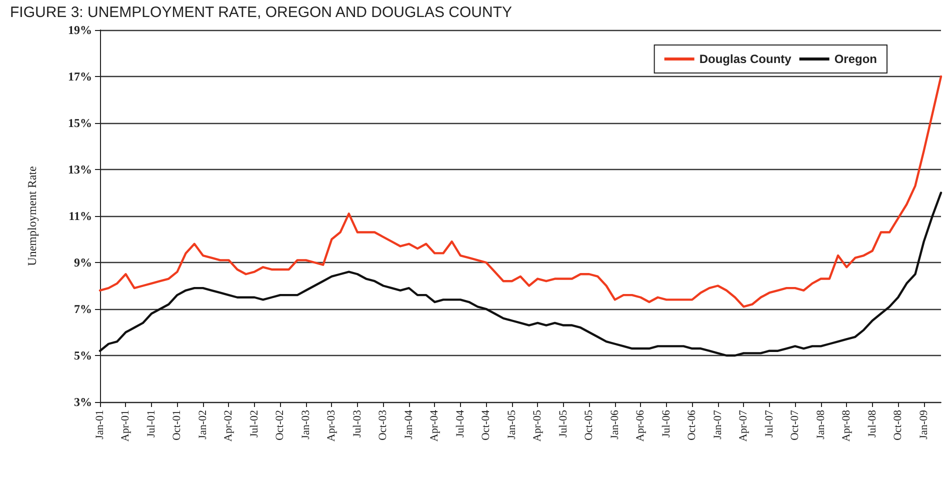  I want to click on x-tick-label: Jan-05, so click(512, 425).